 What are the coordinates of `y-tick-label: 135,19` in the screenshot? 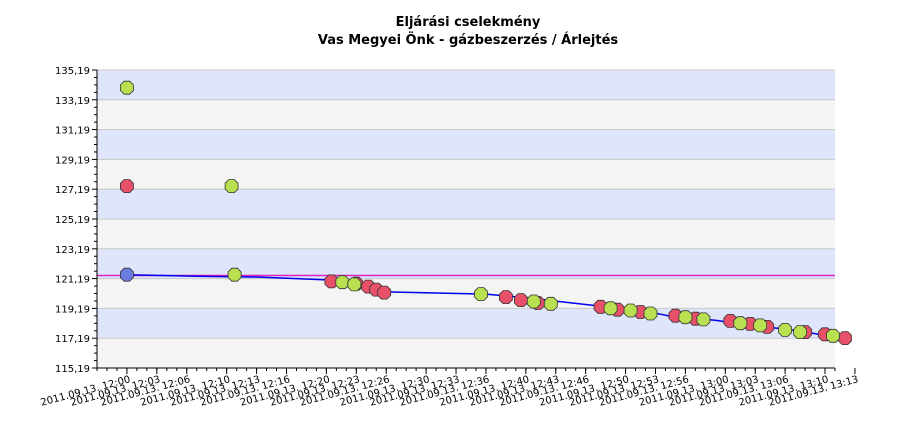 It's located at (72, 71).